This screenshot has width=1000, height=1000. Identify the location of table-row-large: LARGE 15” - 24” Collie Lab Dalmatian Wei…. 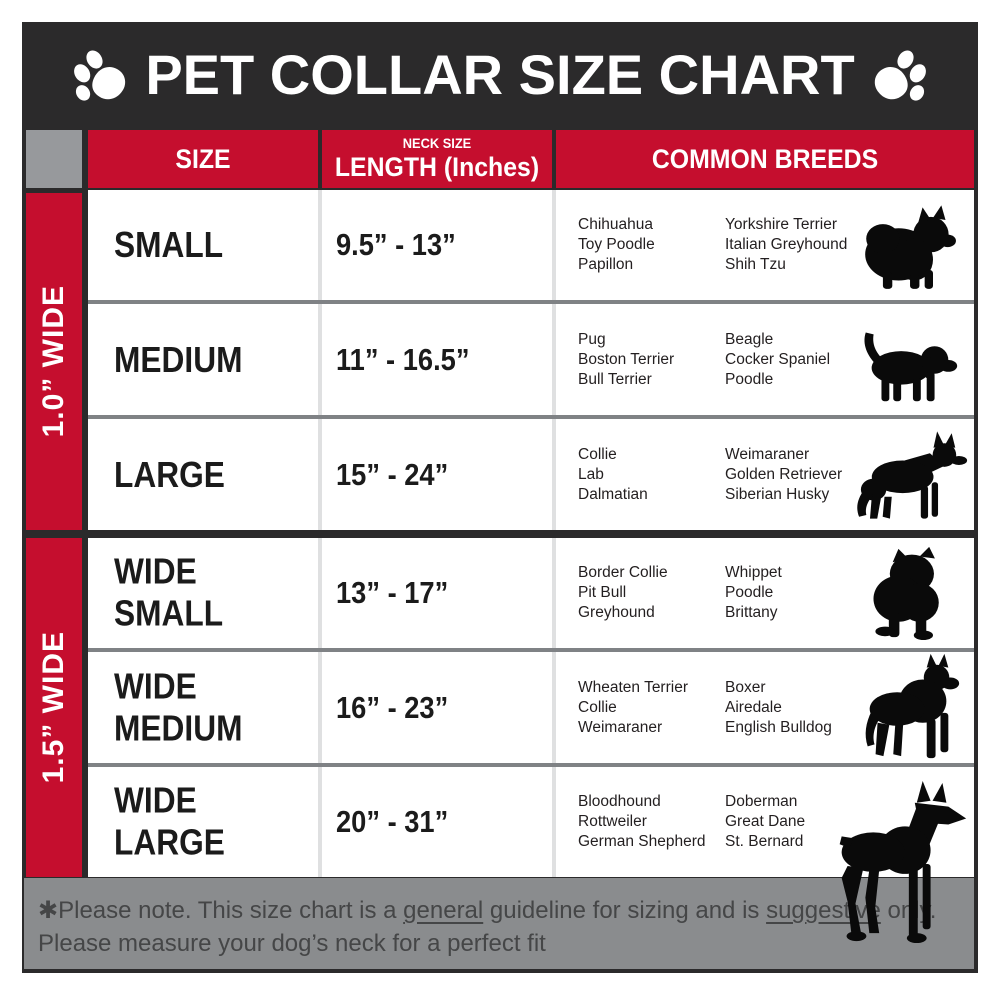
(531, 474).